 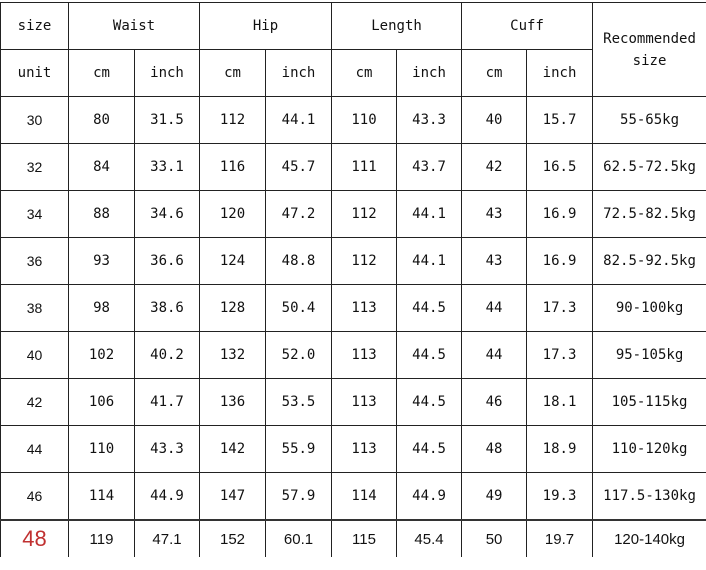 What do you see at coordinates (167, 261) in the screenshot?
I see `measurement-cell: 36.6` at bounding box center [167, 261].